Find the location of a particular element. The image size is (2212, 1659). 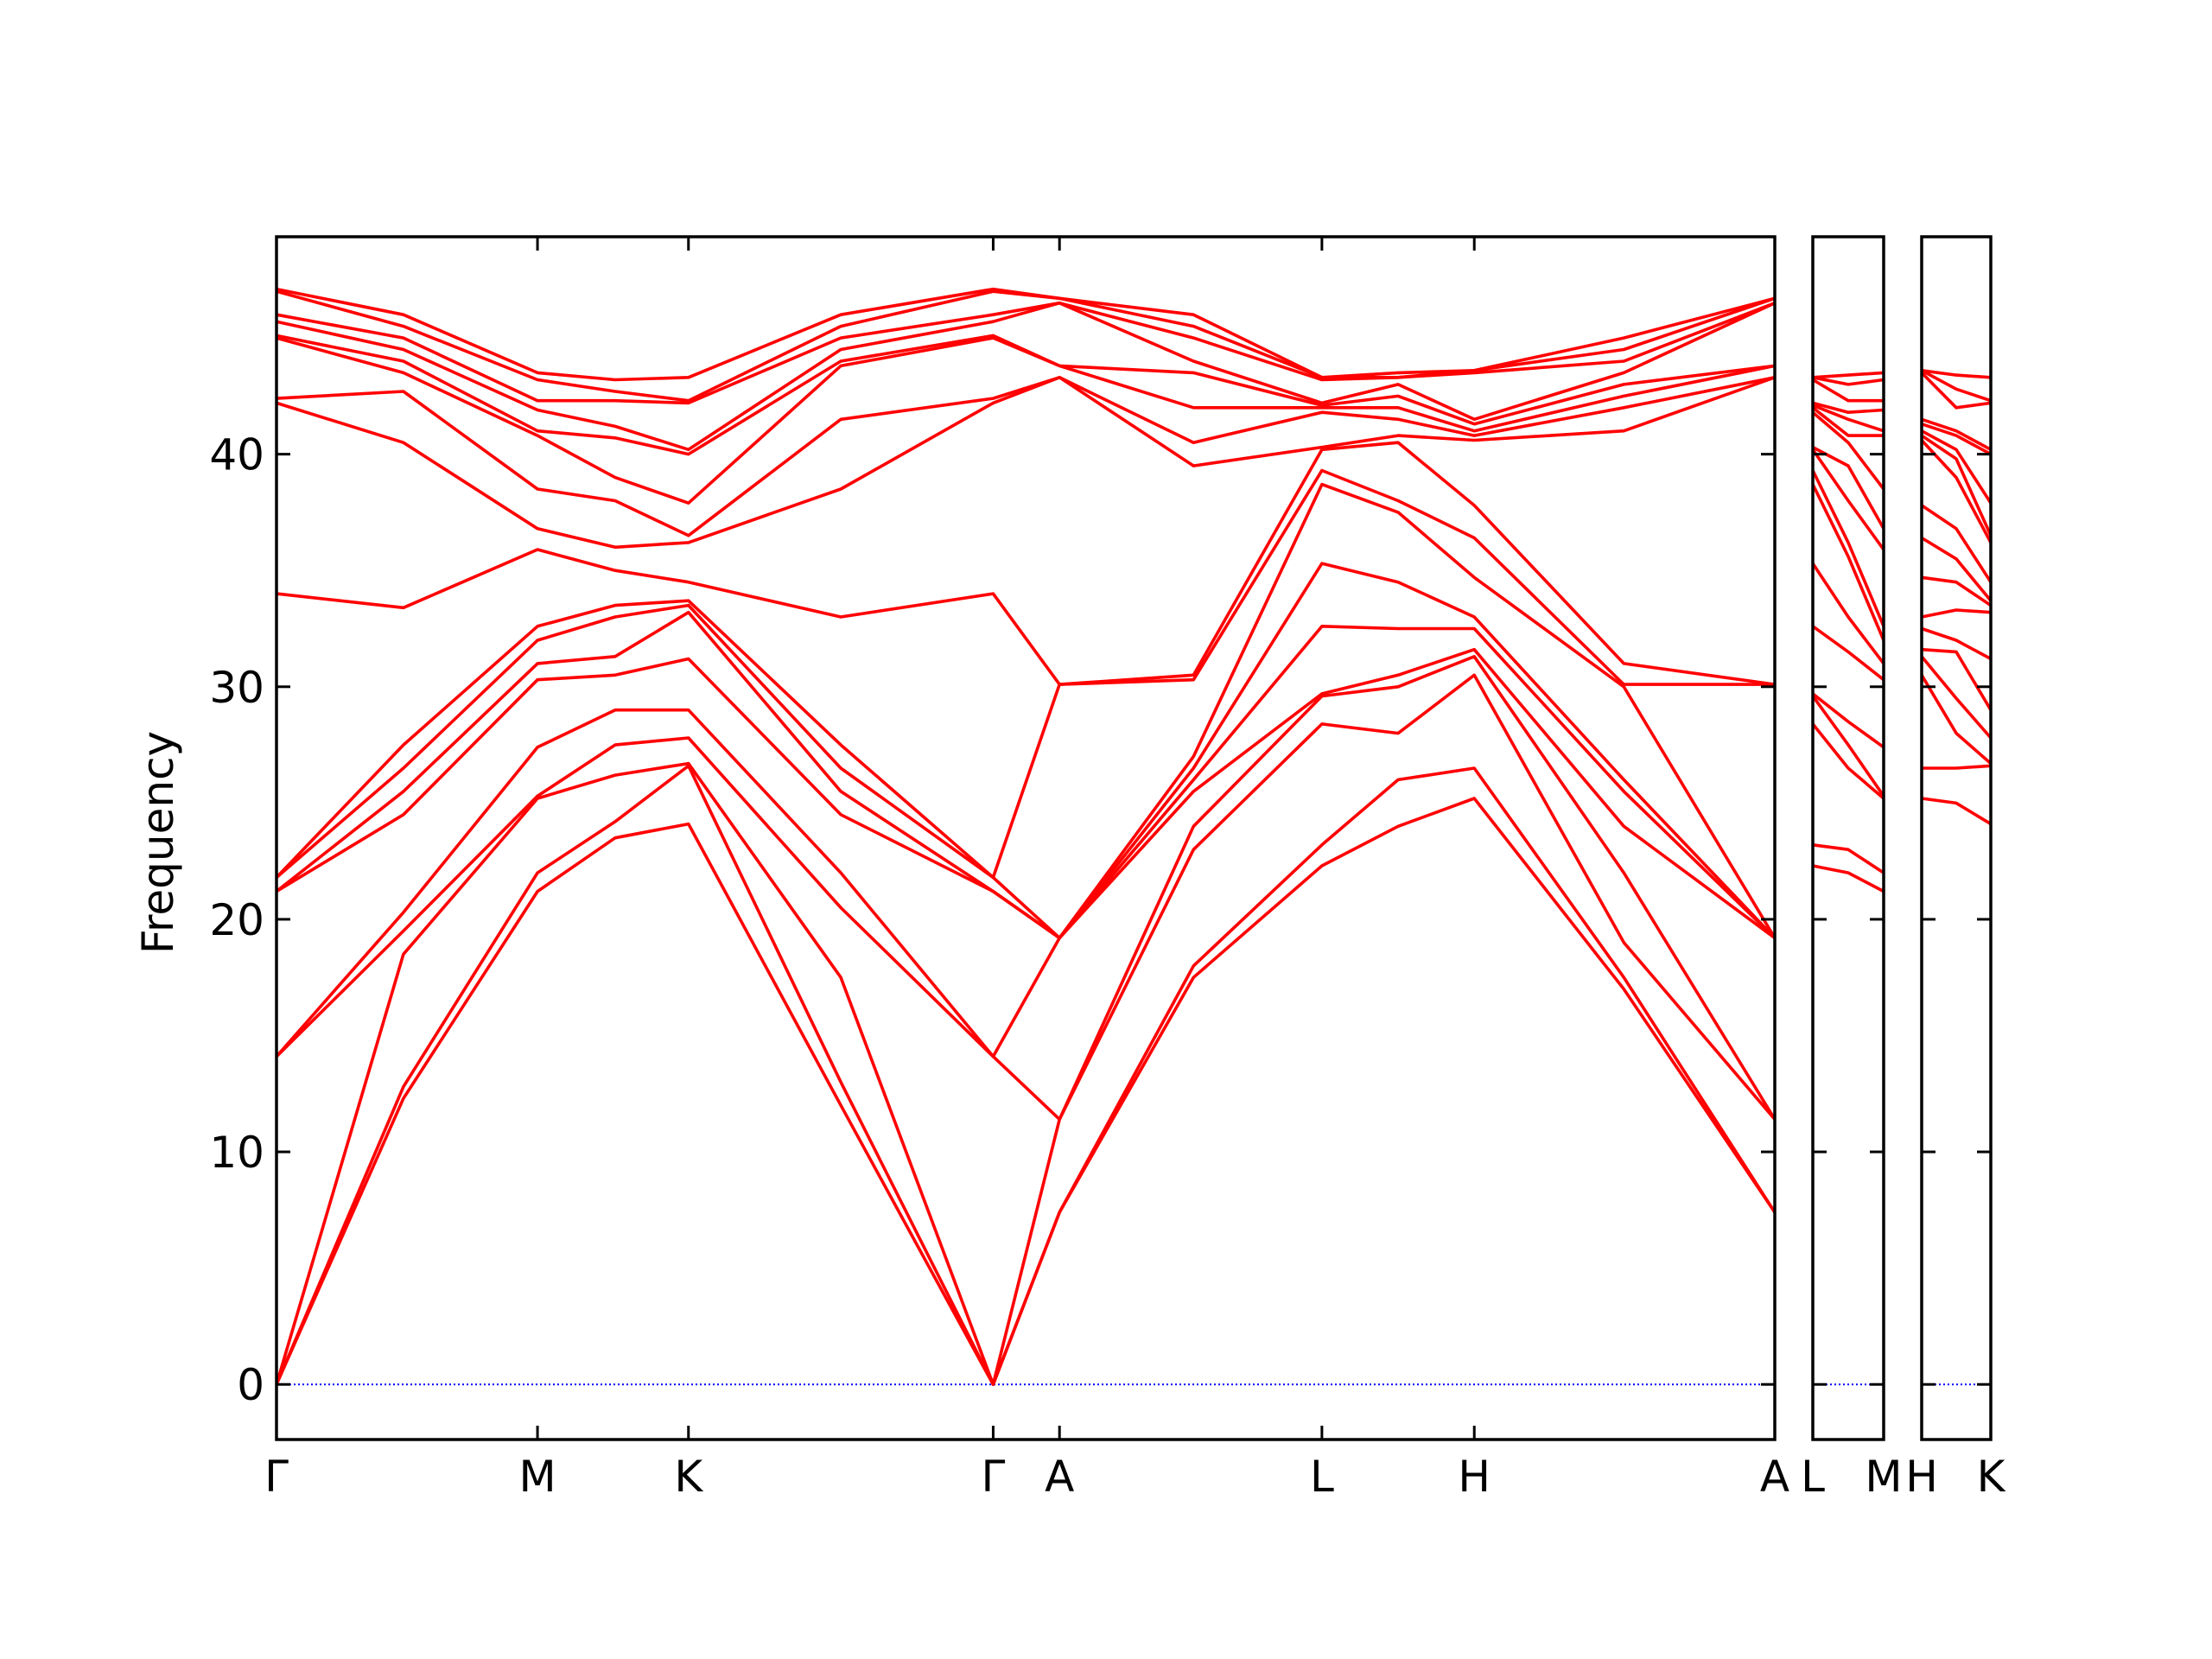

y-axis-label: Frequency is located at coordinates (158, 842).